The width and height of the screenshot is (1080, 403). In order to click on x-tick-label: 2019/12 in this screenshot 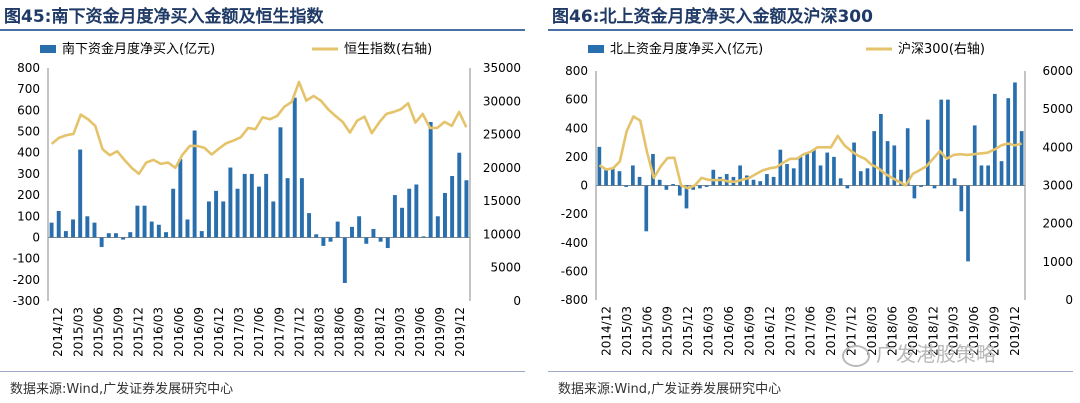, I will do `click(460, 332)`.